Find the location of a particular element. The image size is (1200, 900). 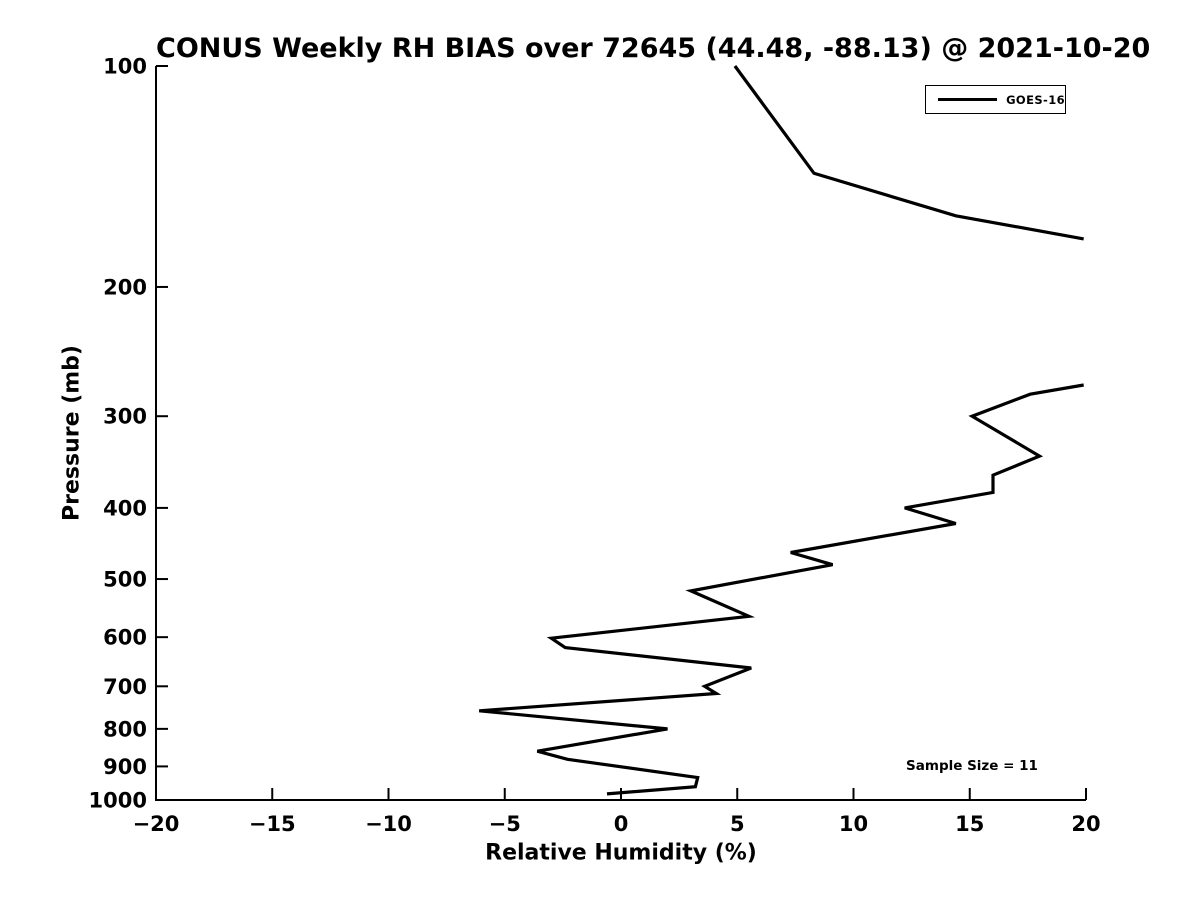

x-axis-label: Relative Humidity (%) is located at coordinates (621, 853).